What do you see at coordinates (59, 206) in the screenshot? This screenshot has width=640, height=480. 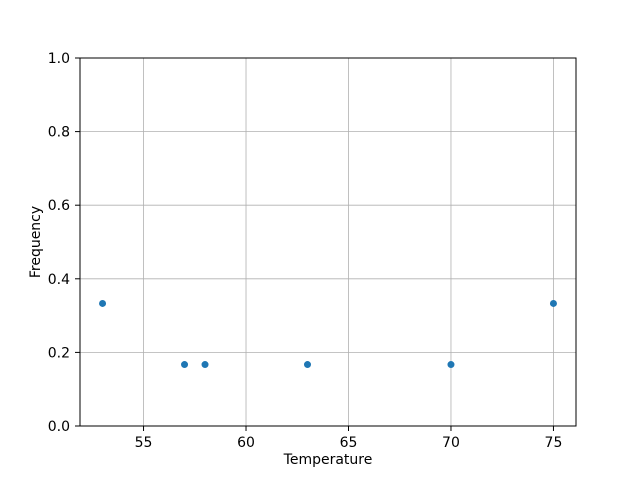 I see `y-tick-label: 0.6` at bounding box center [59, 206].